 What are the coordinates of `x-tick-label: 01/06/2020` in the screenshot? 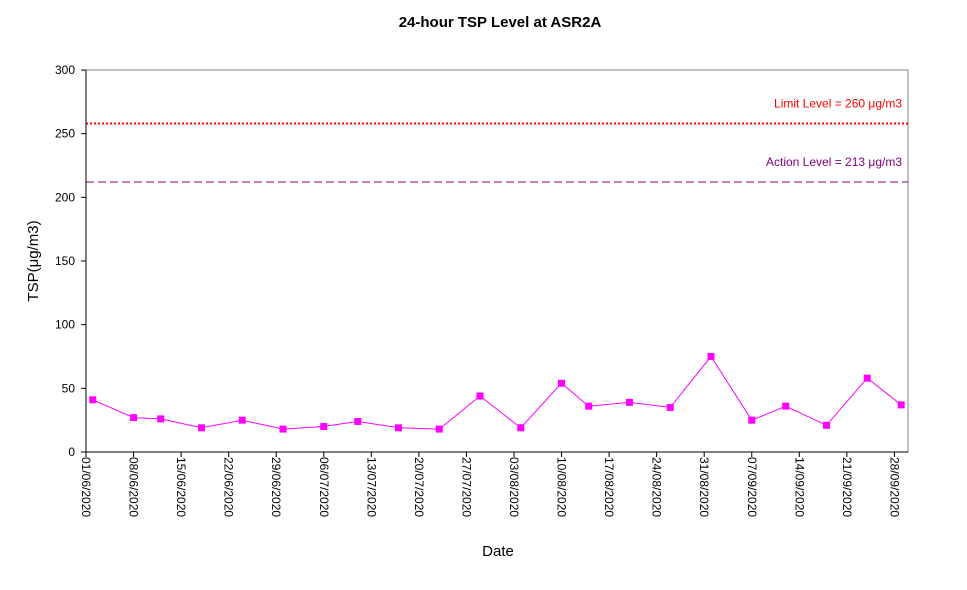 It's located at (86, 487).